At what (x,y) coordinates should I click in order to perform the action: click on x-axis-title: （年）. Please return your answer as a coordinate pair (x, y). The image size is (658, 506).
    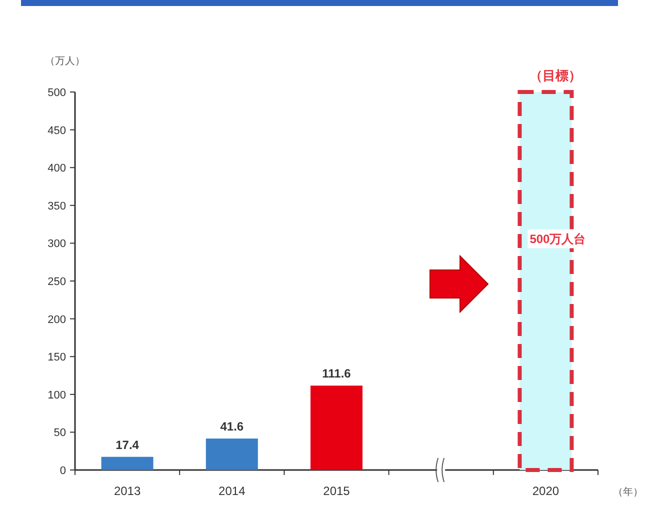
    Looking at the image, I should click on (628, 492).